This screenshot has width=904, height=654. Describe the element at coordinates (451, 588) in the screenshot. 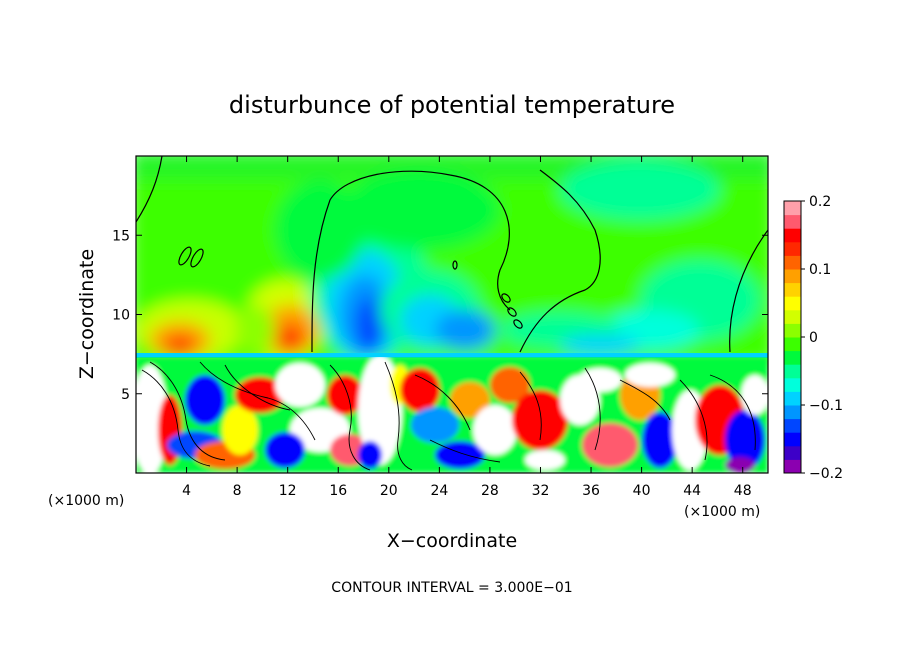

I see `contour-interval-text: CONTOUR INTERVAL = 3.000E−01` at that location.